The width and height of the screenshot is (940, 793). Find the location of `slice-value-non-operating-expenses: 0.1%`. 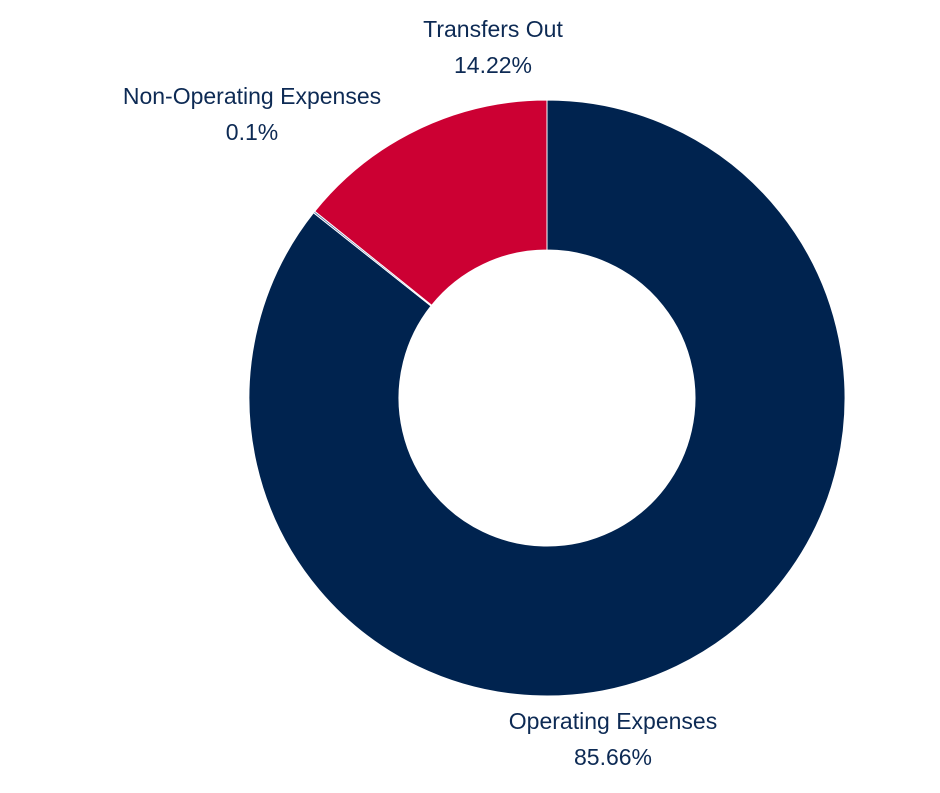

slice-value-non-operating-expenses: 0.1% is located at coordinates (252, 132).